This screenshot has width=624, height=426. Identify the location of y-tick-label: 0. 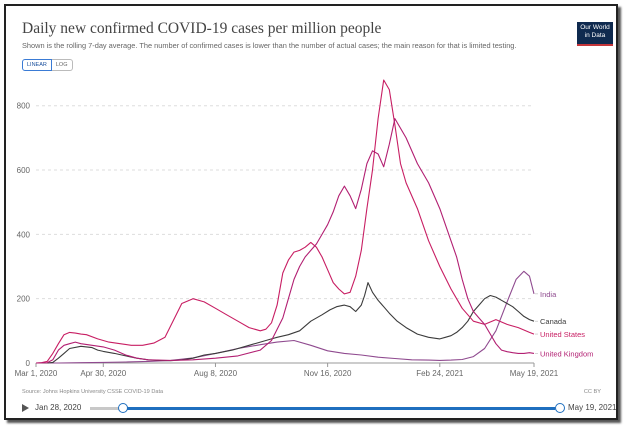
(28, 363).